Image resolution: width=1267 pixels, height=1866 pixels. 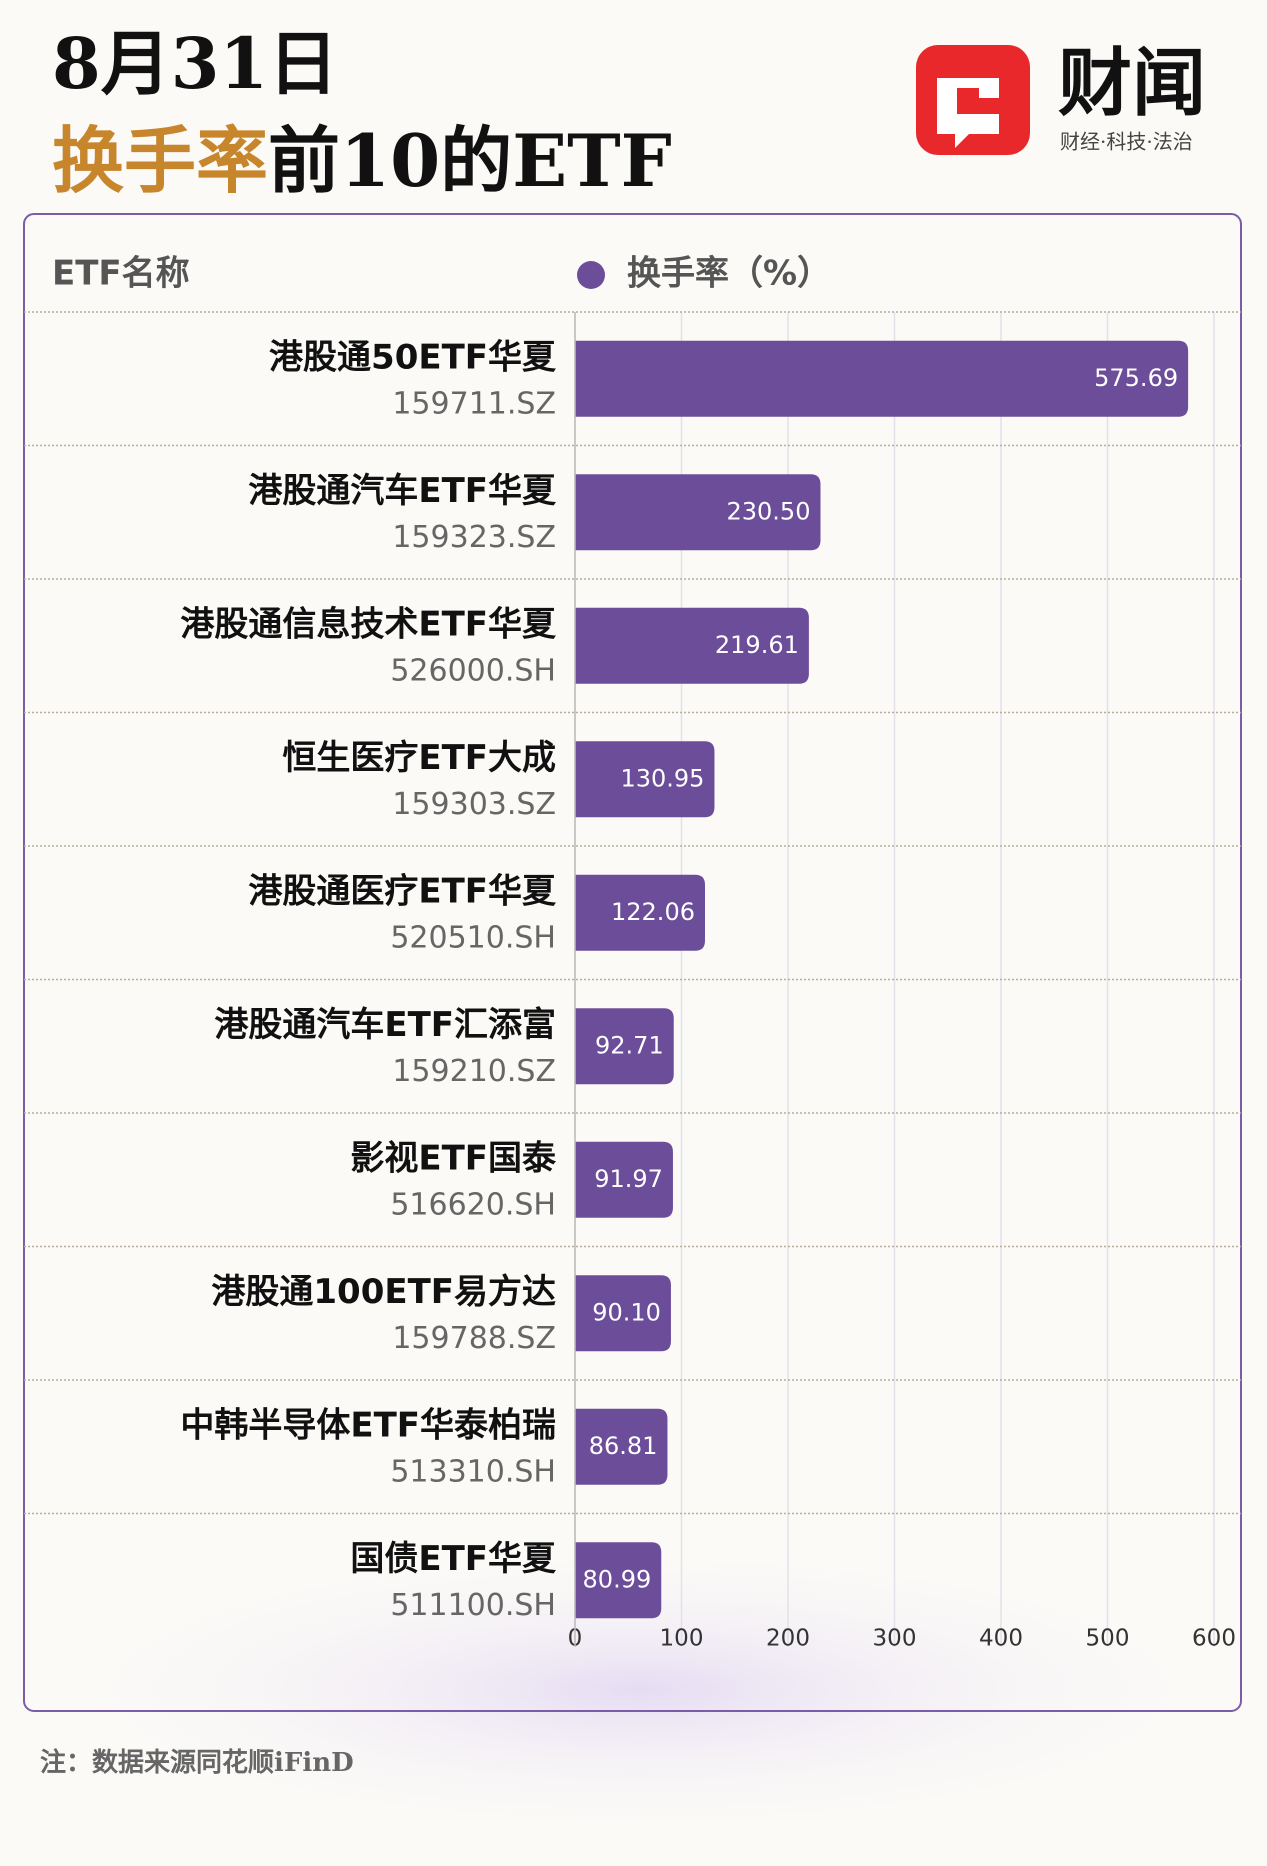 What do you see at coordinates (121, 274) in the screenshot?
I see `column-header: ETF名称` at bounding box center [121, 274].